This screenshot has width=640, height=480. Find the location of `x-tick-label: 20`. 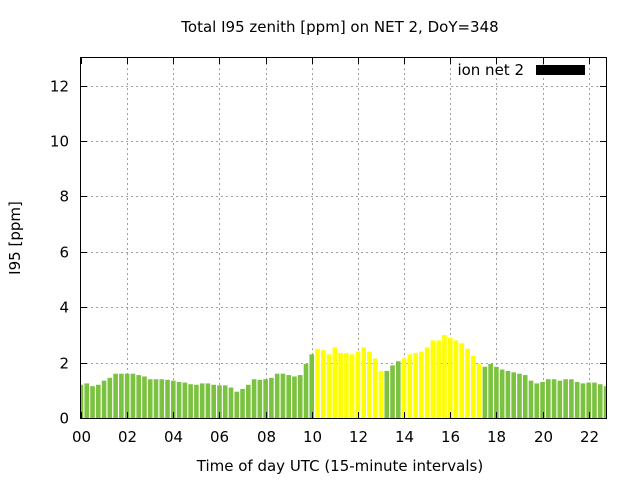

x-tick-label: 20 is located at coordinates (543, 437).